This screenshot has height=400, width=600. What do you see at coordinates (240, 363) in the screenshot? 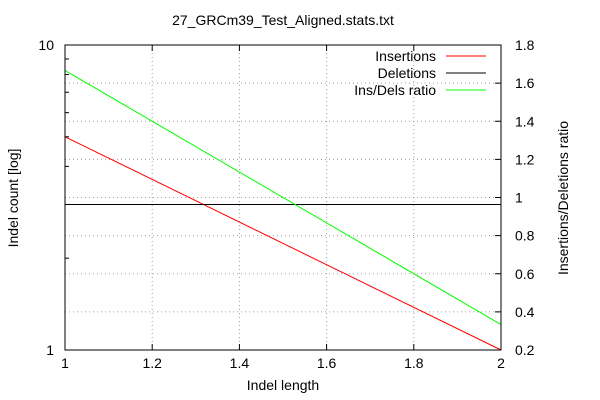
I see `x-tick-label: 1.4` at bounding box center [240, 363].